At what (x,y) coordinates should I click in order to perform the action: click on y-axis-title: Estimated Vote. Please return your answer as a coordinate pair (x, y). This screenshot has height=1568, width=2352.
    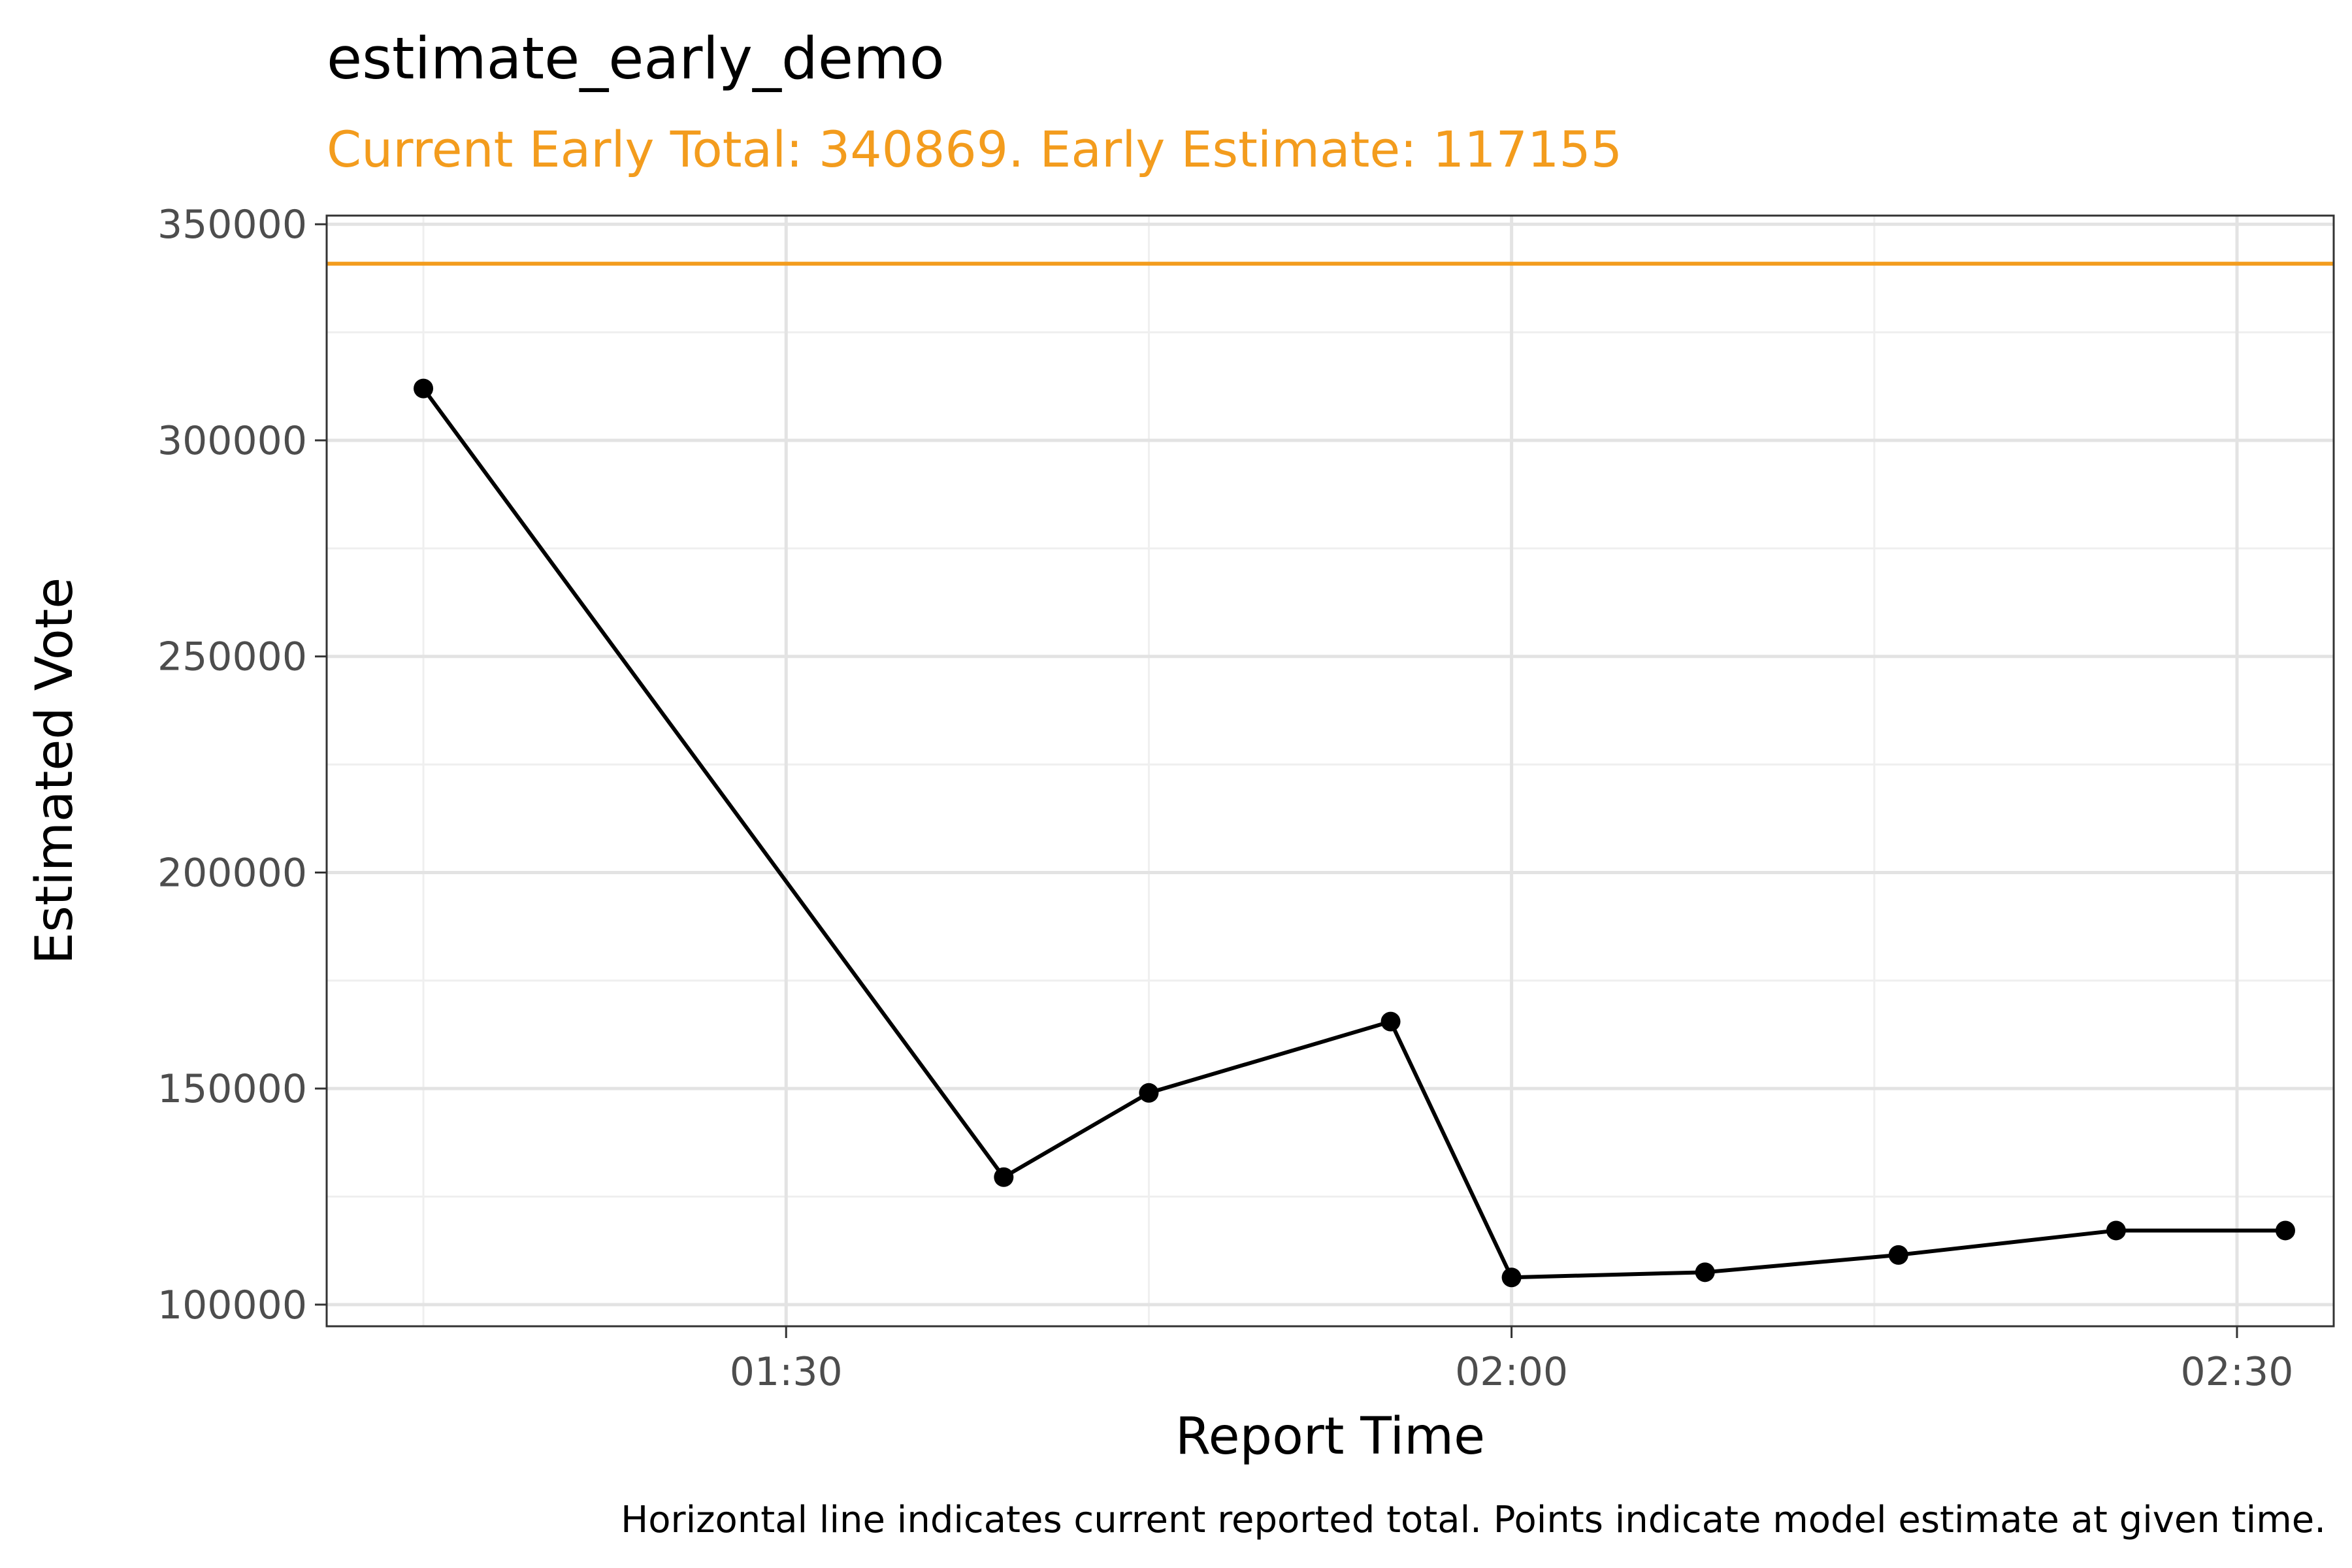
    Looking at the image, I should click on (54, 771).